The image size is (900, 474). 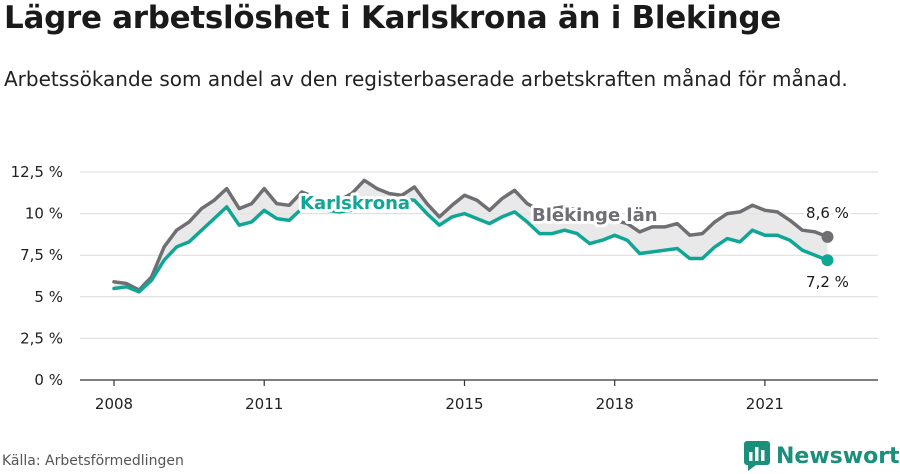 What do you see at coordinates (44, 214) in the screenshot?
I see `y-tick-label: 10 %` at bounding box center [44, 214].